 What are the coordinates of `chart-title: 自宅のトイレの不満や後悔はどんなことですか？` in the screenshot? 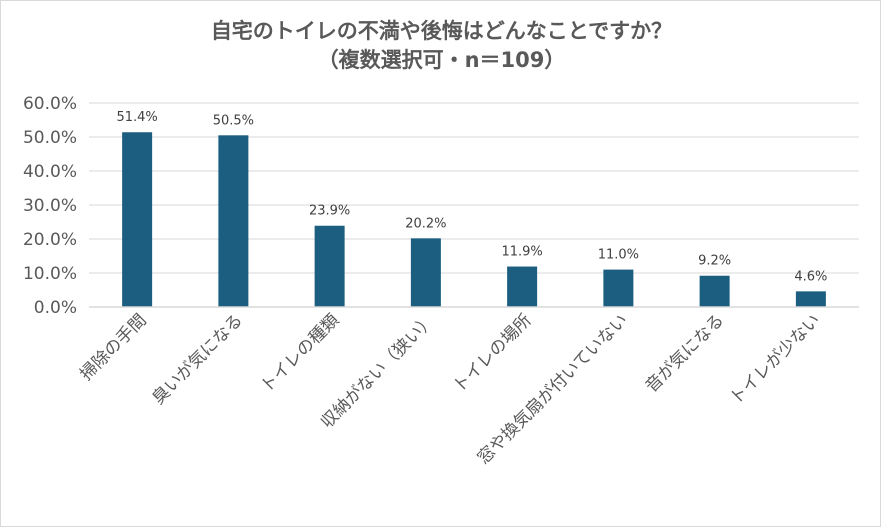 It's located at (441, 31).